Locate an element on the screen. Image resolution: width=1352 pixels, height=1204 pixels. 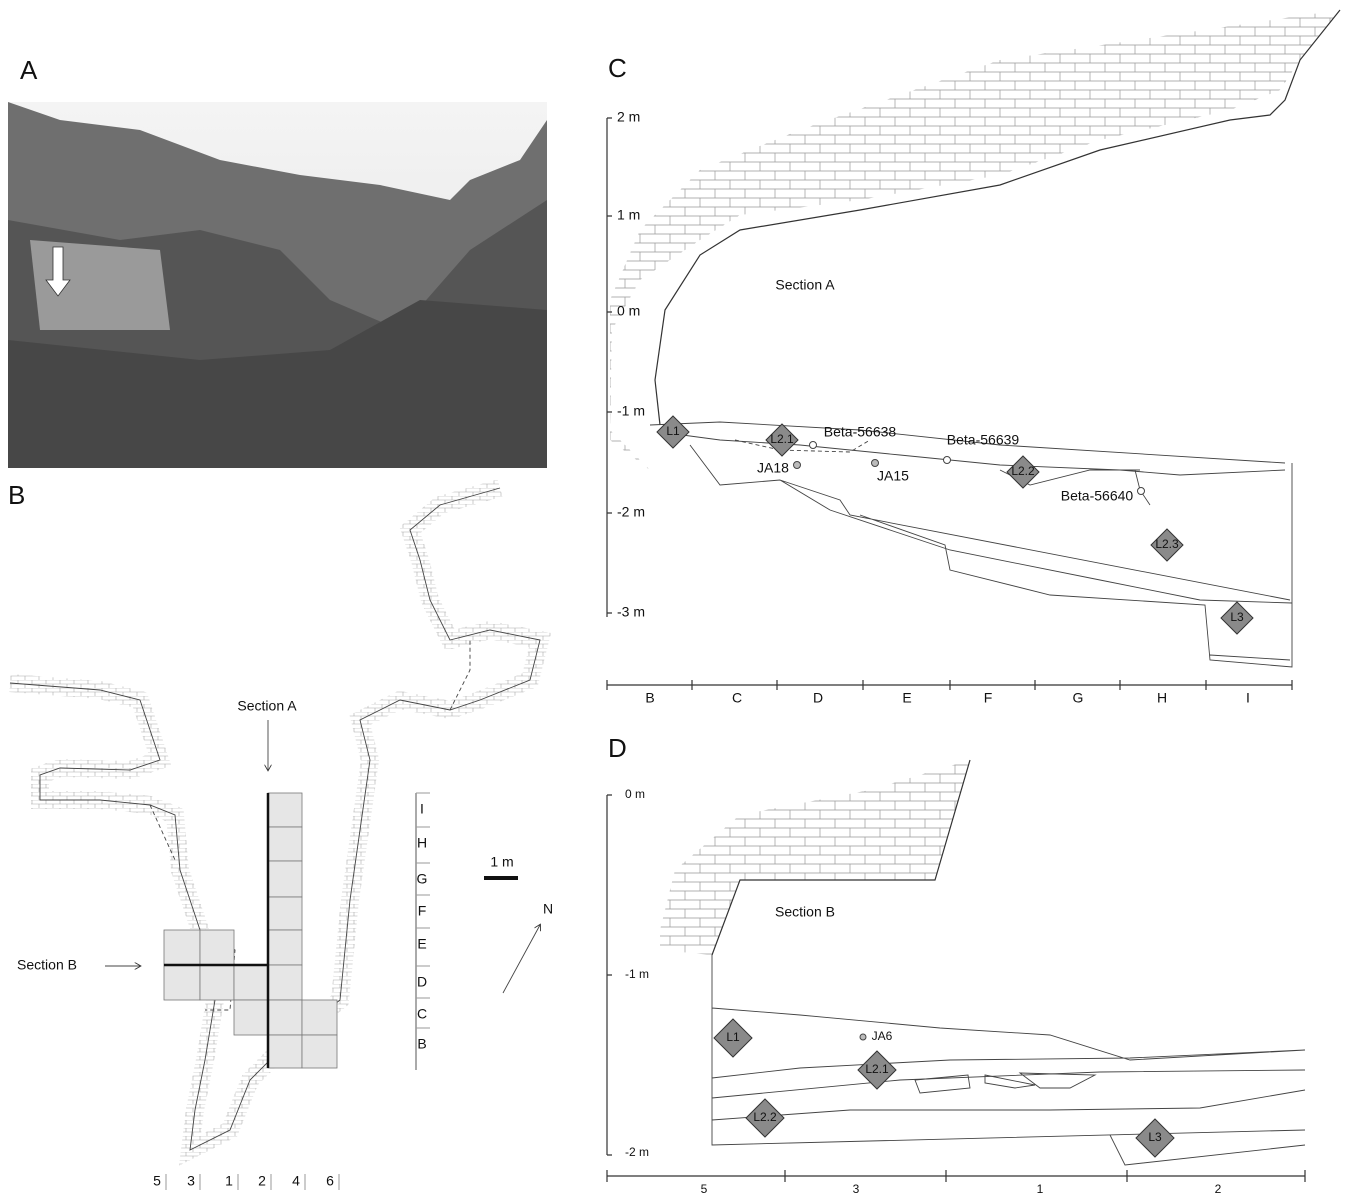
layer-label: L2.3 is located at coordinates (1167, 544).